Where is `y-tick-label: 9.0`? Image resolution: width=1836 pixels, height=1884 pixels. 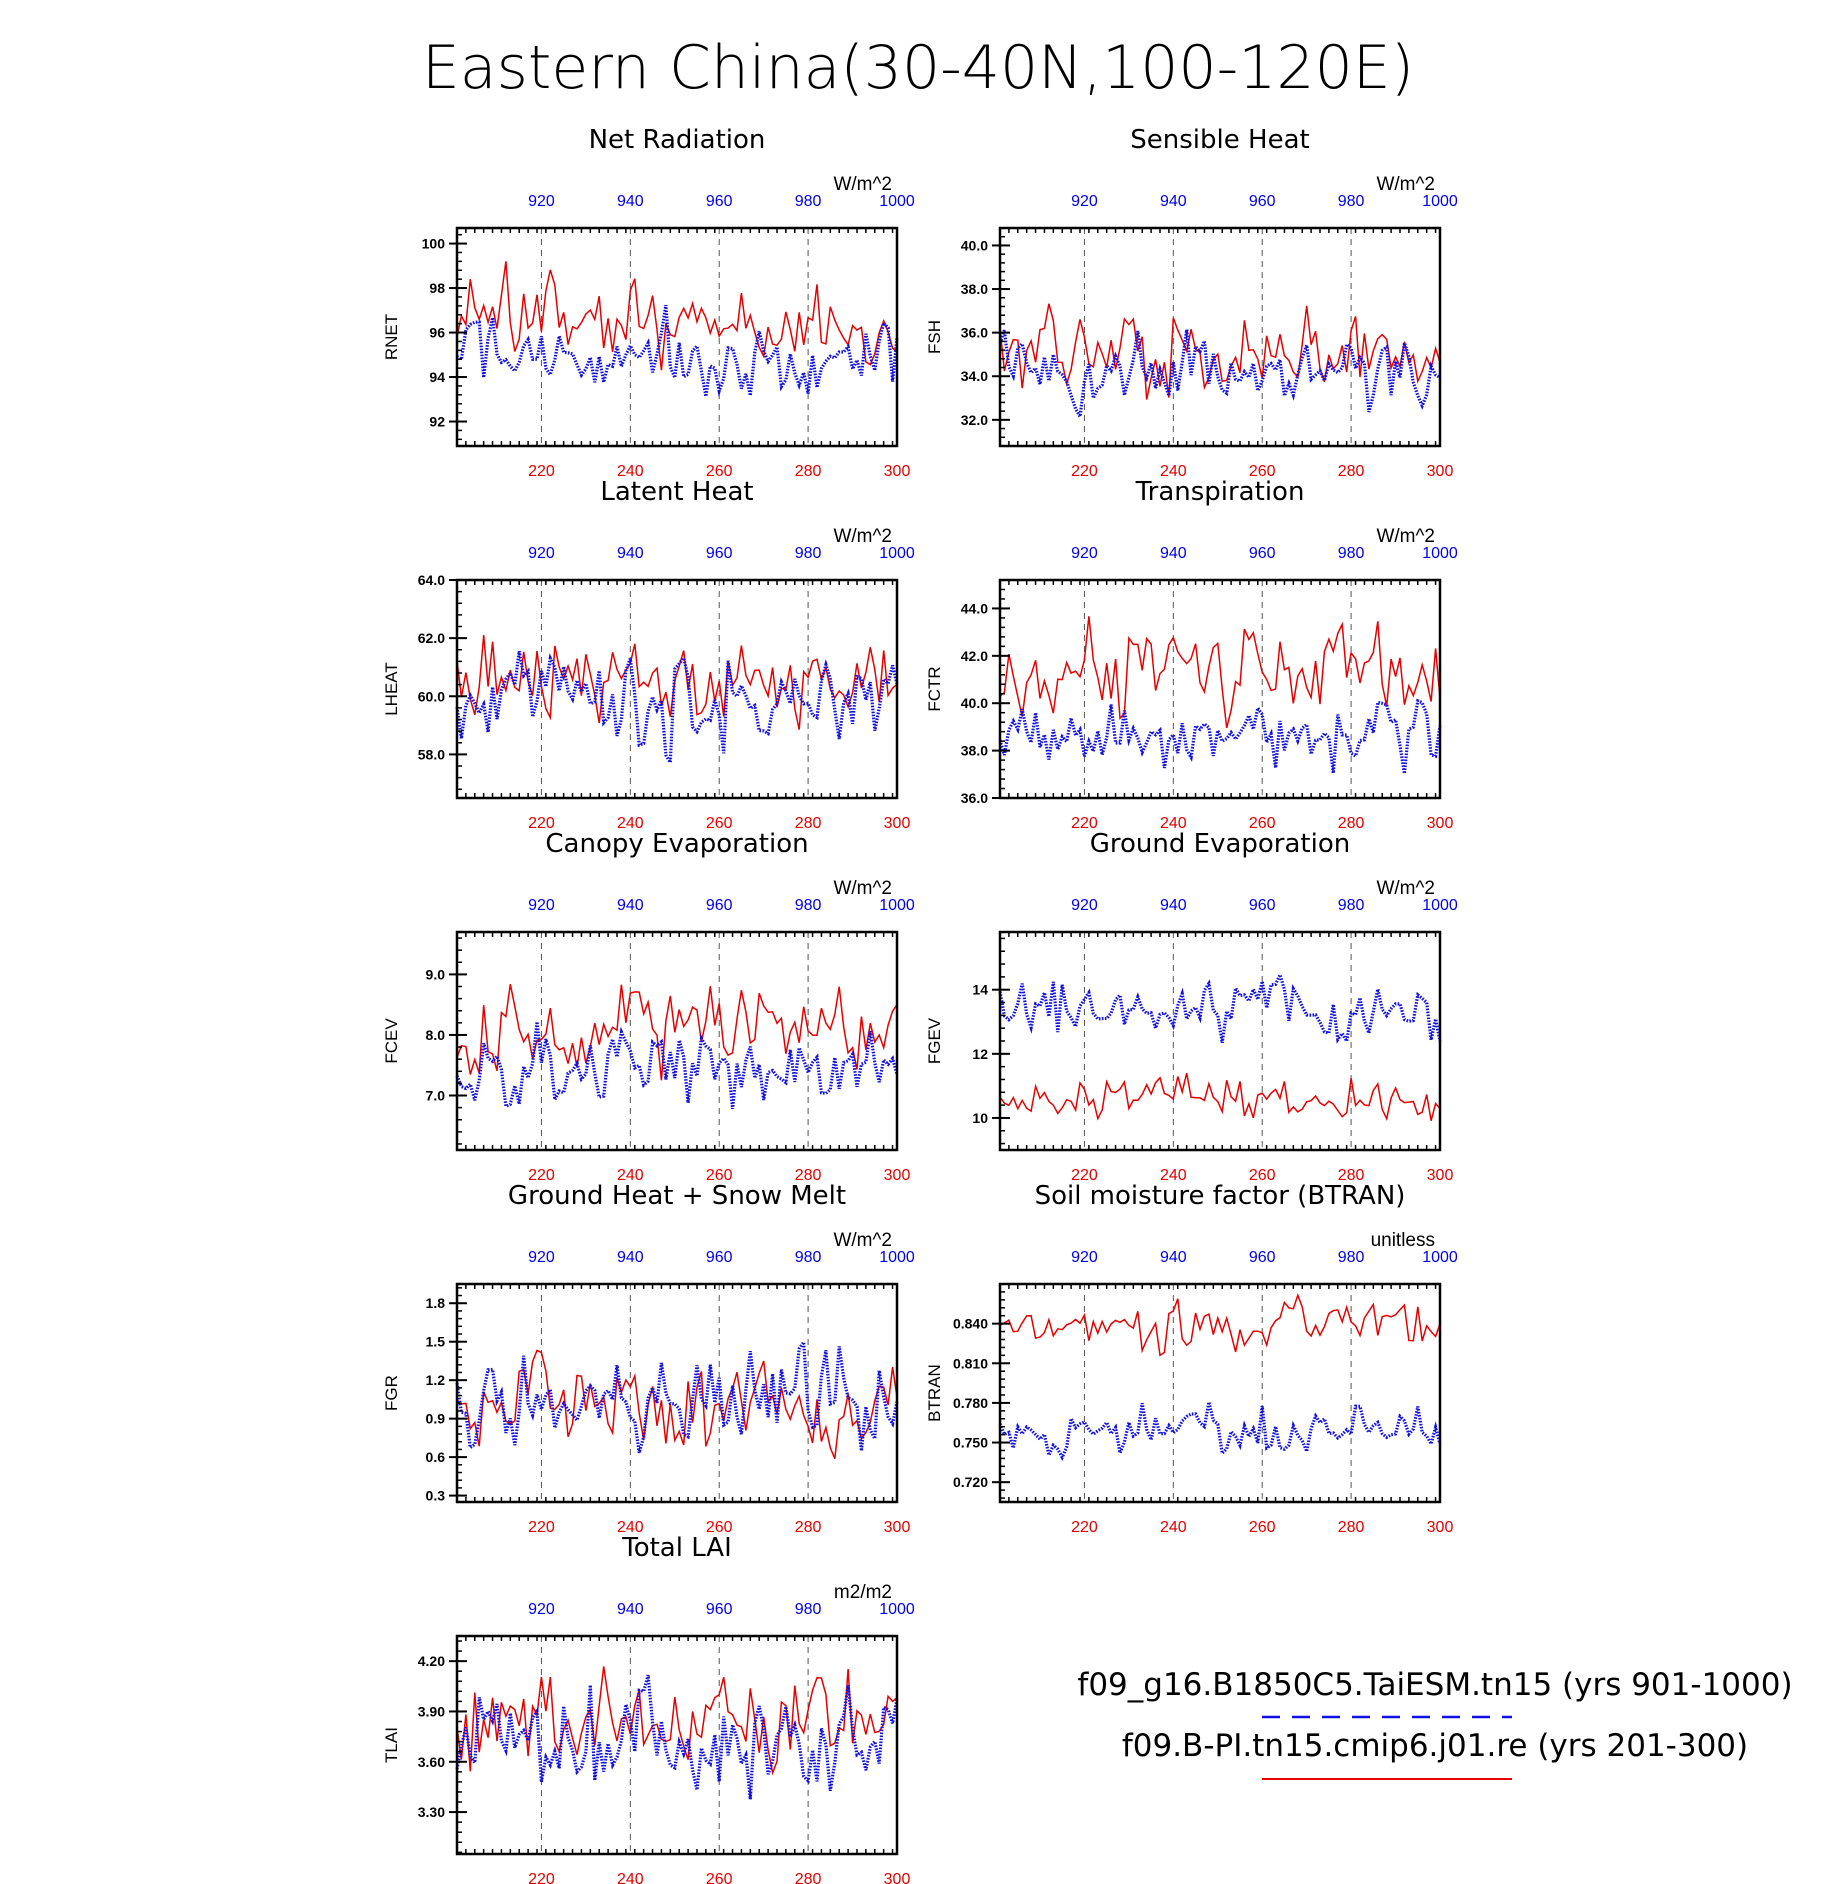 y-tick-label: 9.0 is located at coordinates (436, 974).